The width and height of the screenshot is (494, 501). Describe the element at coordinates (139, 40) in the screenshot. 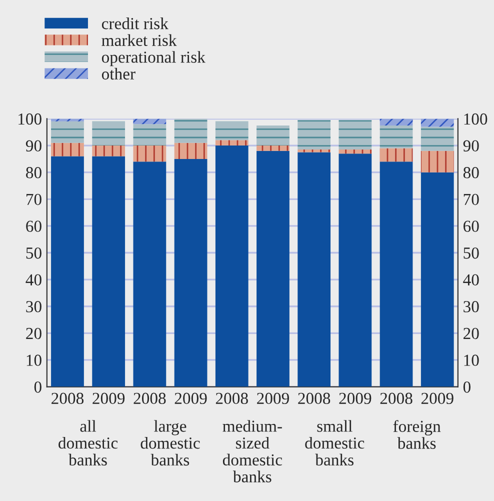

I see `legend-label: market risk` at that location.